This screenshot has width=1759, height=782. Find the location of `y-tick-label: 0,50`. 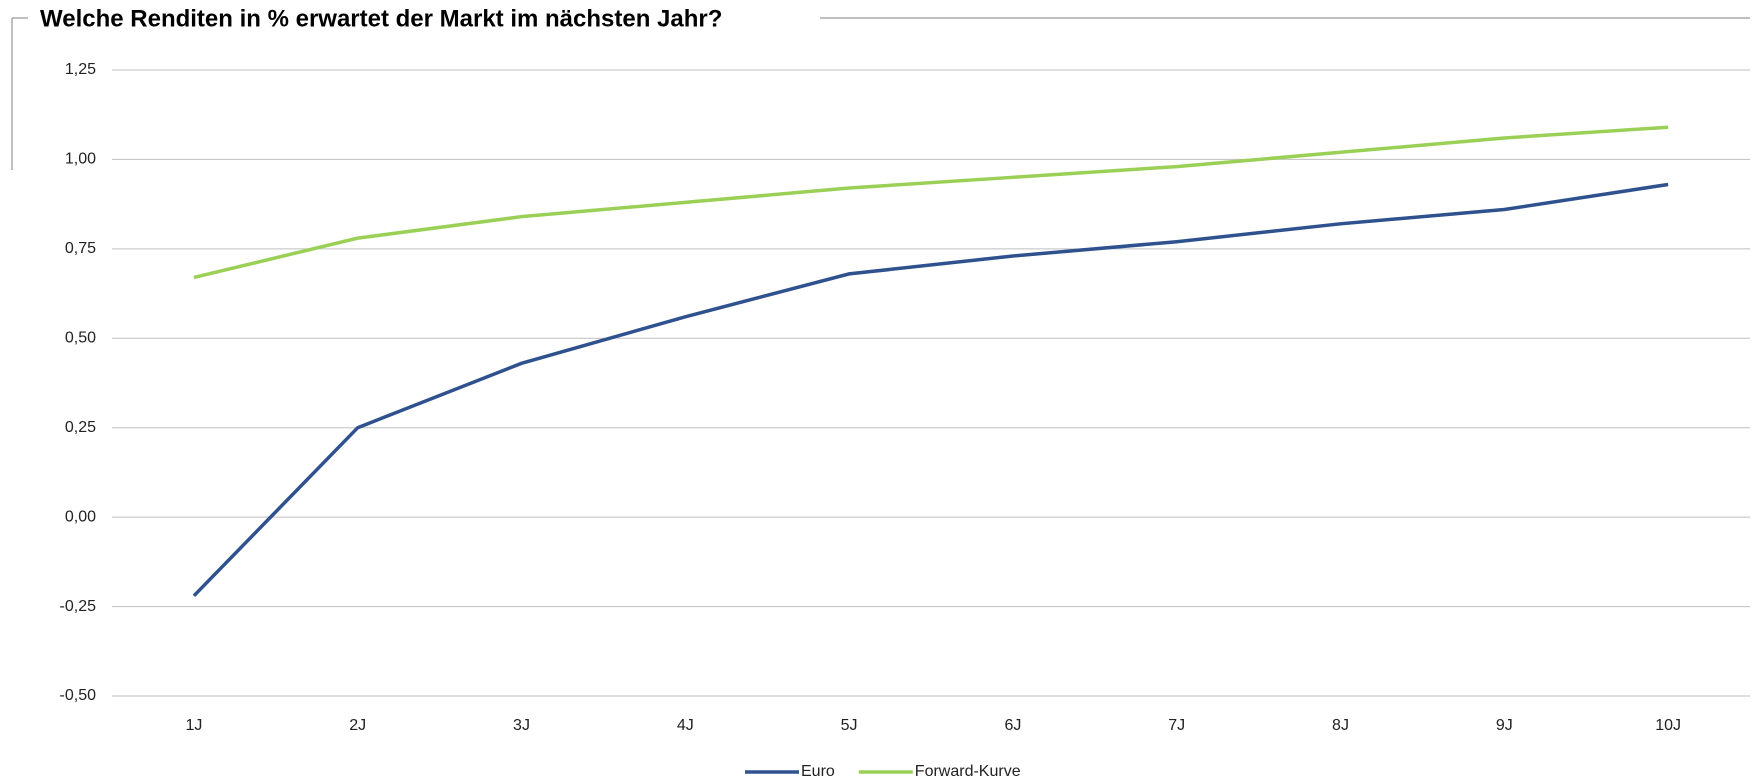

y-tick-label: 0,50 is located at coordinates (80, 338).